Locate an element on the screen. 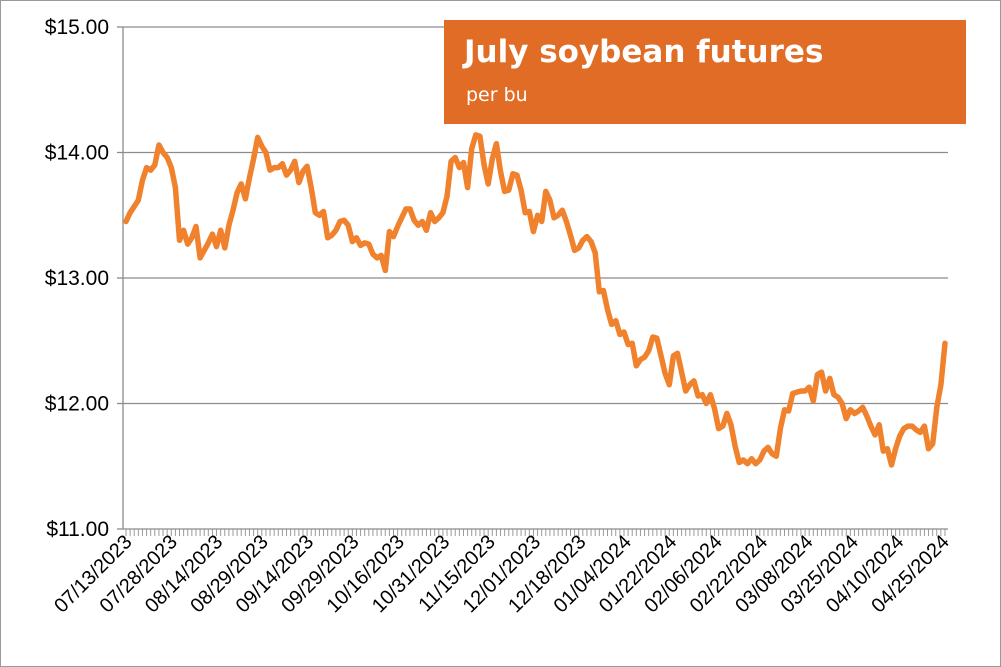 The width and height of the screenshot is (1001, 667). y-tick-label: $12.00 is located at coordinates (77, 404).